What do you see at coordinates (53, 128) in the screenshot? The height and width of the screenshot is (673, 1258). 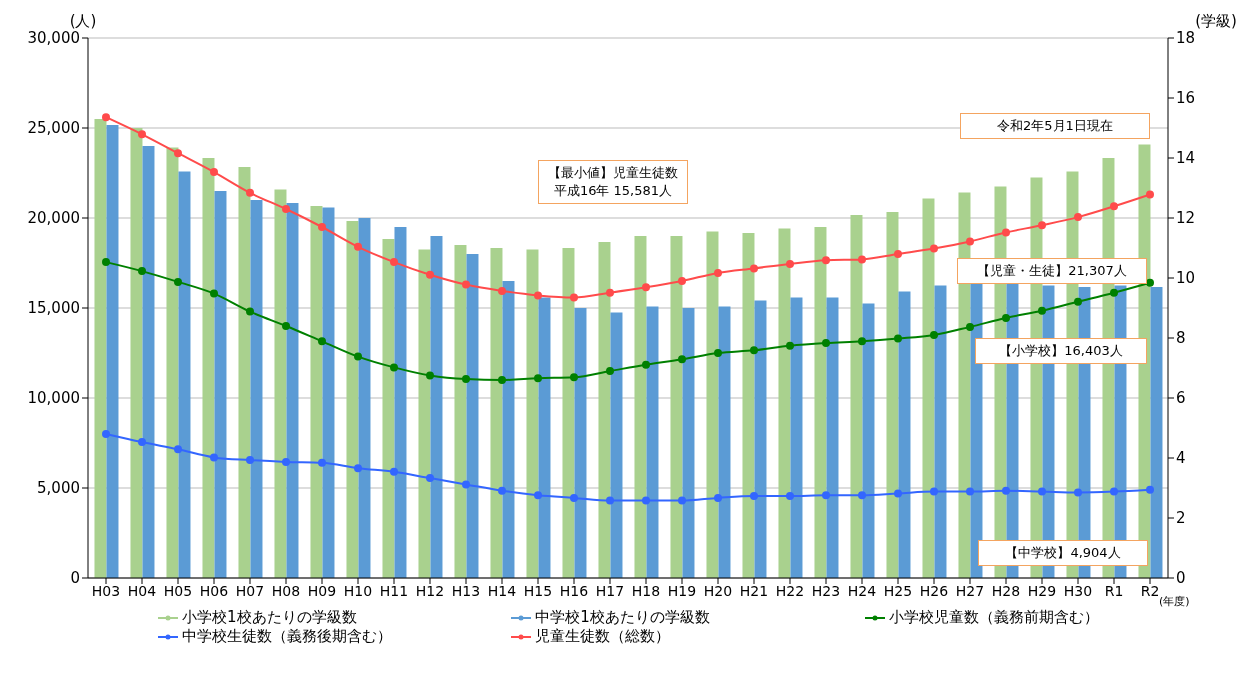 I see `y-tick-label: 25,000` at bounding box center [53, 128].